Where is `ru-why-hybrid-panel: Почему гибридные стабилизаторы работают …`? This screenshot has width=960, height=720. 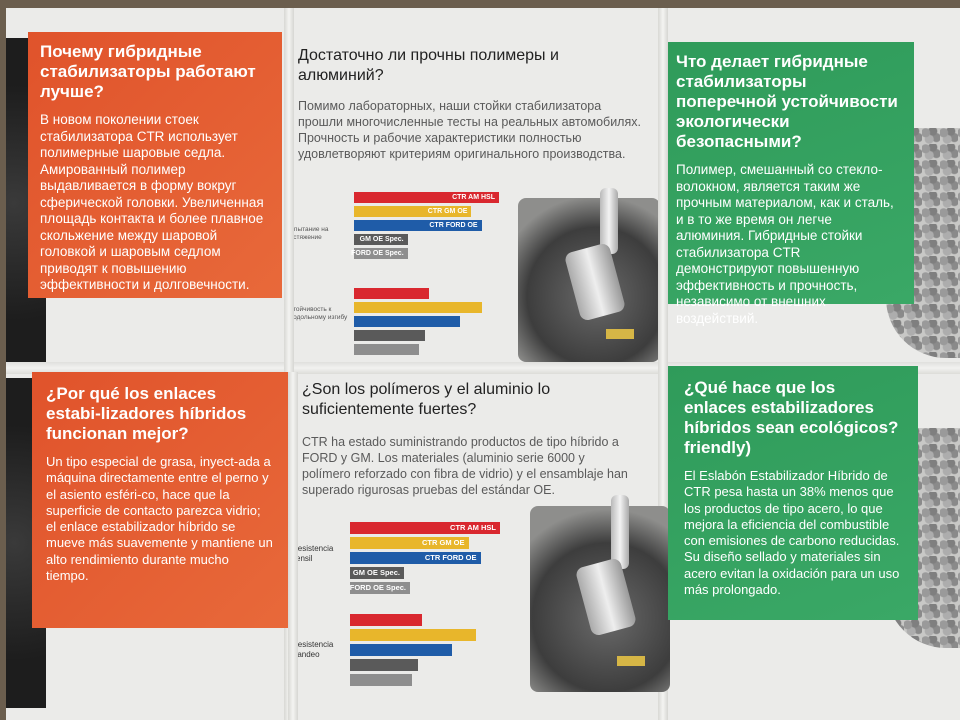
ru-why-hybrid-panel: Почему гибридные стабилизаторы работают … is located at coordinates (155, 165).